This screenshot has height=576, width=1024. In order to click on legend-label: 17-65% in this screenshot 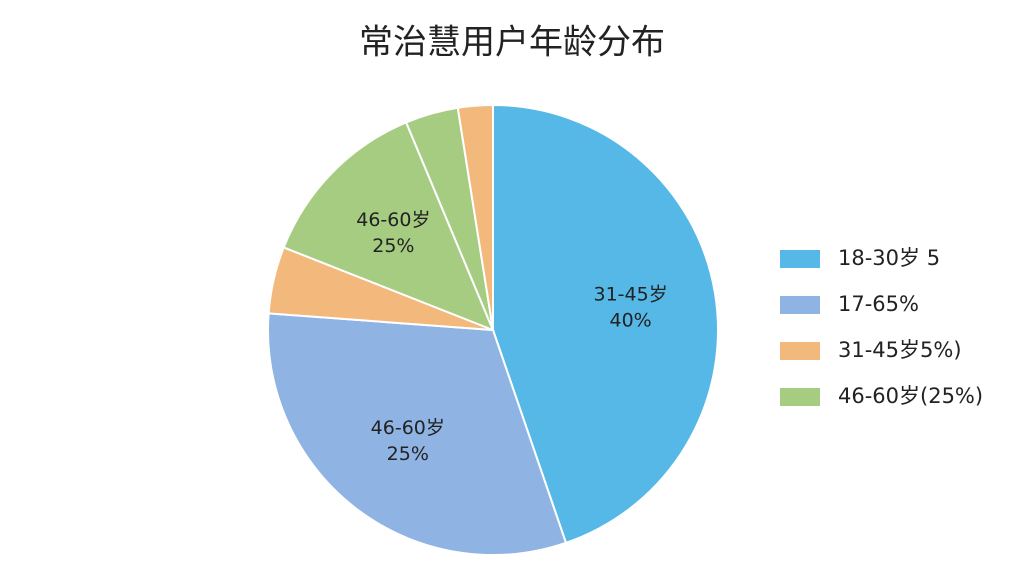, I will do `click(878, 304)`.